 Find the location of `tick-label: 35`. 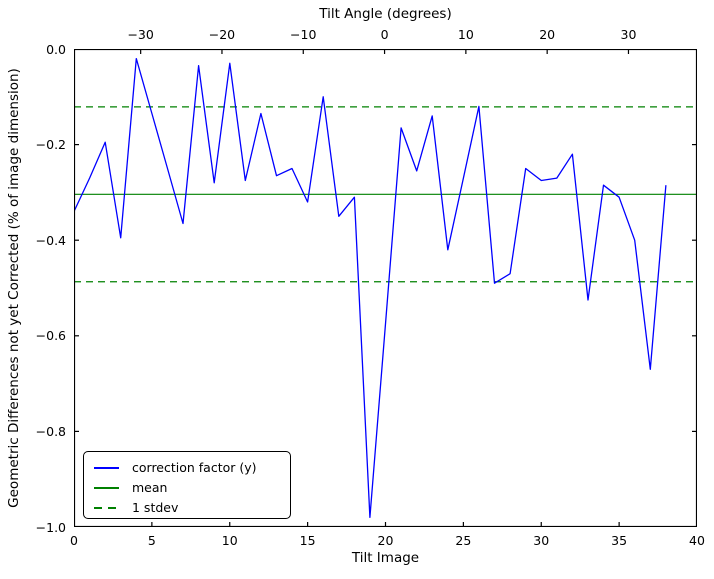

tick-label: 35 is located at coordinates (619, 540).